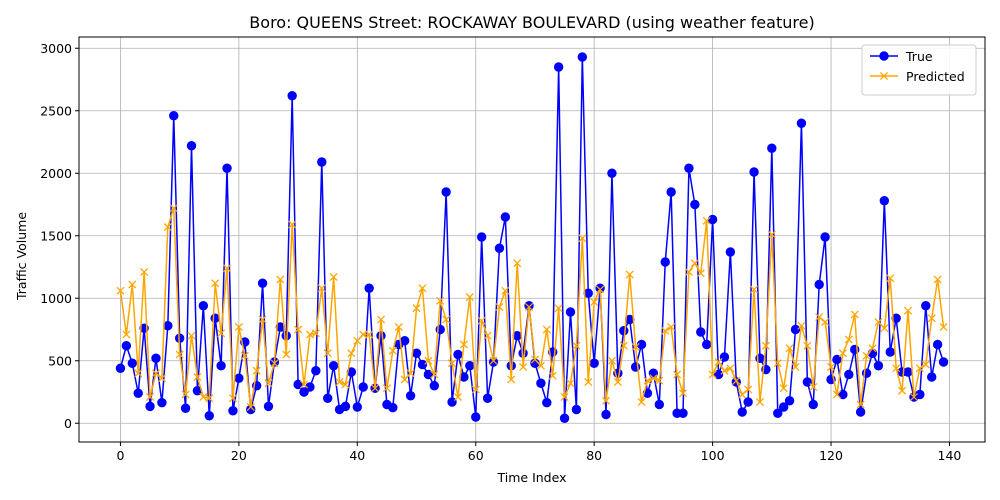  Describe the element at coordinates (56, 48) in the screenshot. I see `y-tick-label: 3000` at that location.